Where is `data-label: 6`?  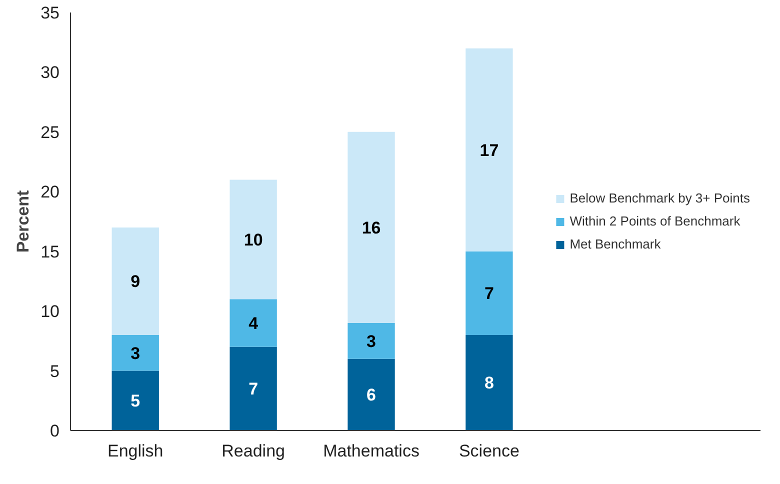
data-label: 6 is located at coordinates (371, 395).